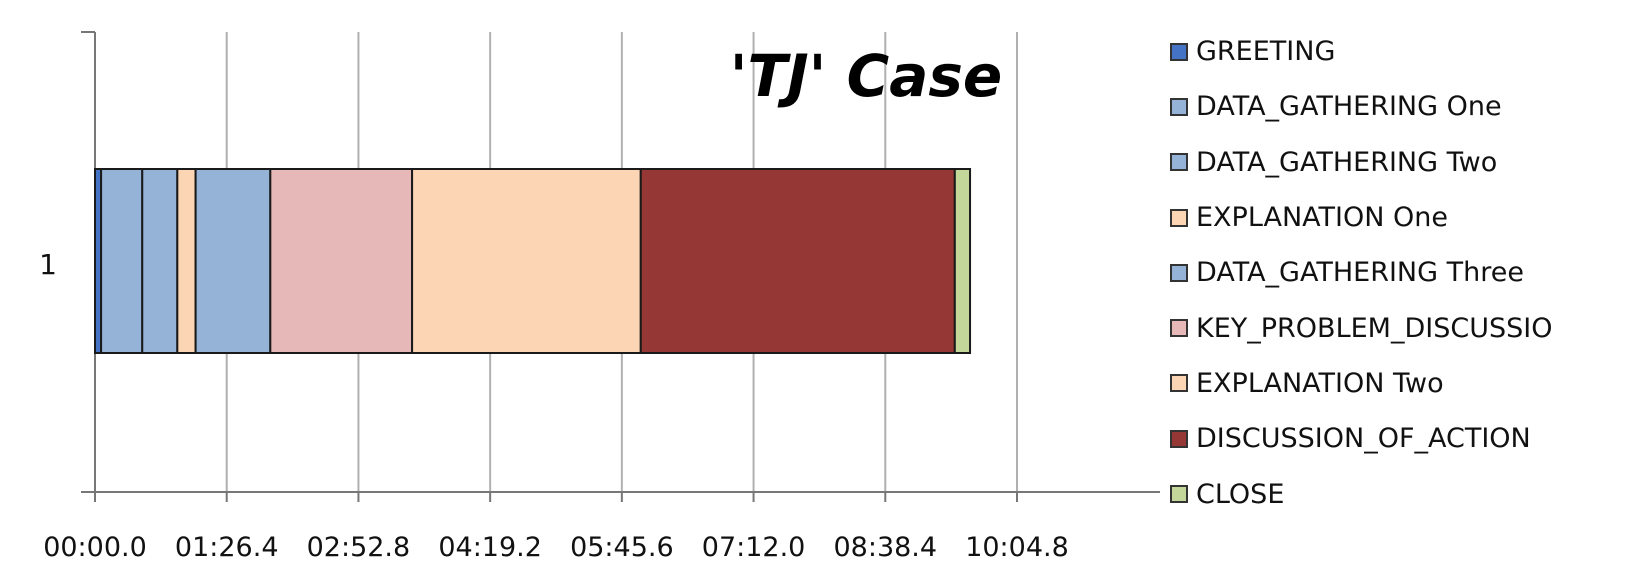 Image resolution: width=1642 pixels, height=579 pixels. What do you see at coordinates (622, 547) in the screenshot?
I see `x-tick-label: 05:45.6` at bounding box center [622, 547].